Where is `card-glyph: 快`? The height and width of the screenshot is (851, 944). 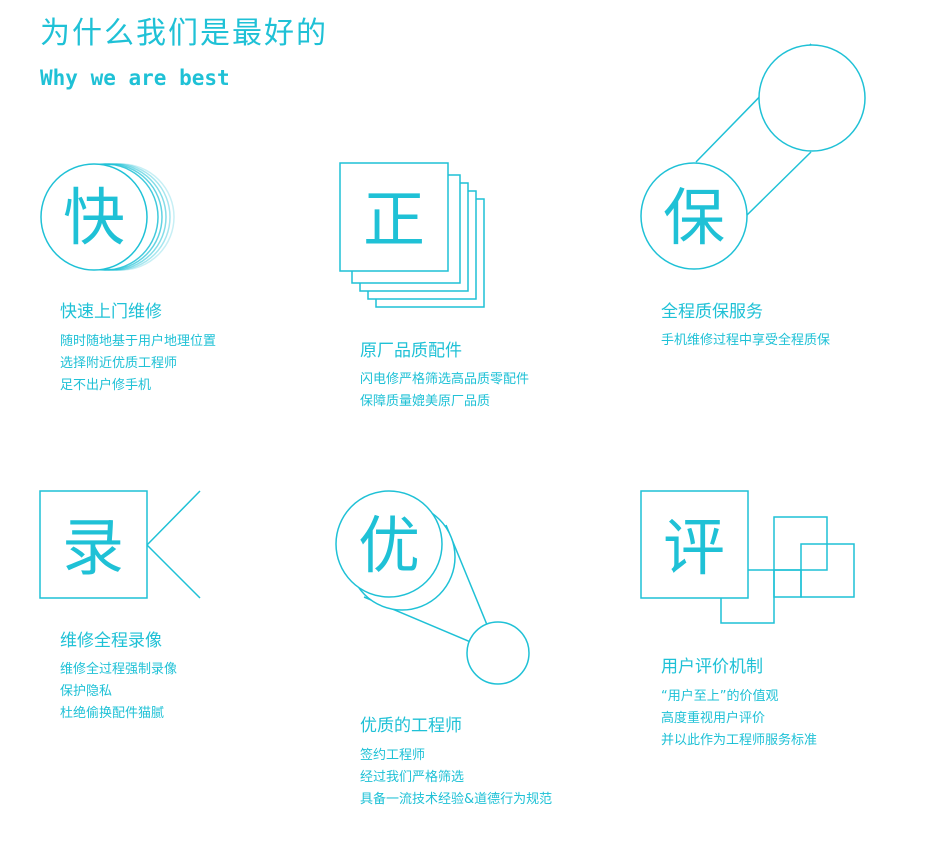
card-glyph: 快 is located at coordinates (94, 217).